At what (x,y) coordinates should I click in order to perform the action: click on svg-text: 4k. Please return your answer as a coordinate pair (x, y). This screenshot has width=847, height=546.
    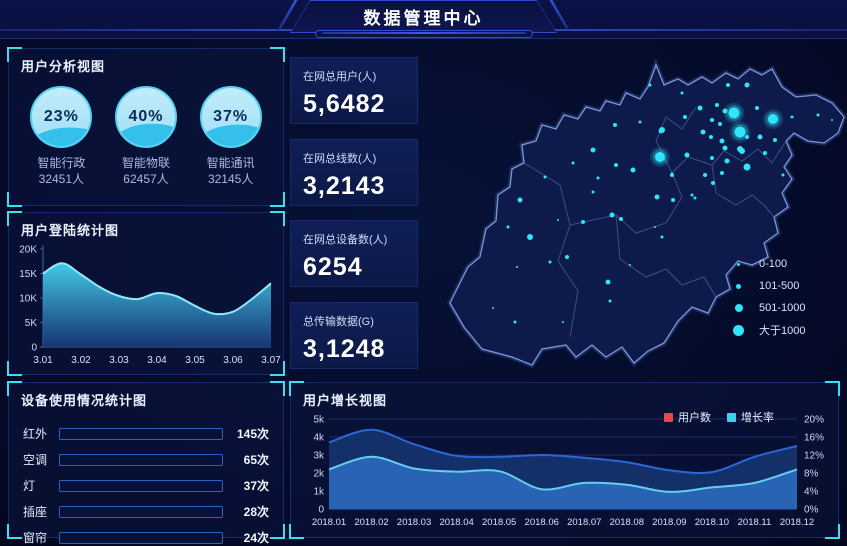
    Looking at the image, I should click on (319, 438).